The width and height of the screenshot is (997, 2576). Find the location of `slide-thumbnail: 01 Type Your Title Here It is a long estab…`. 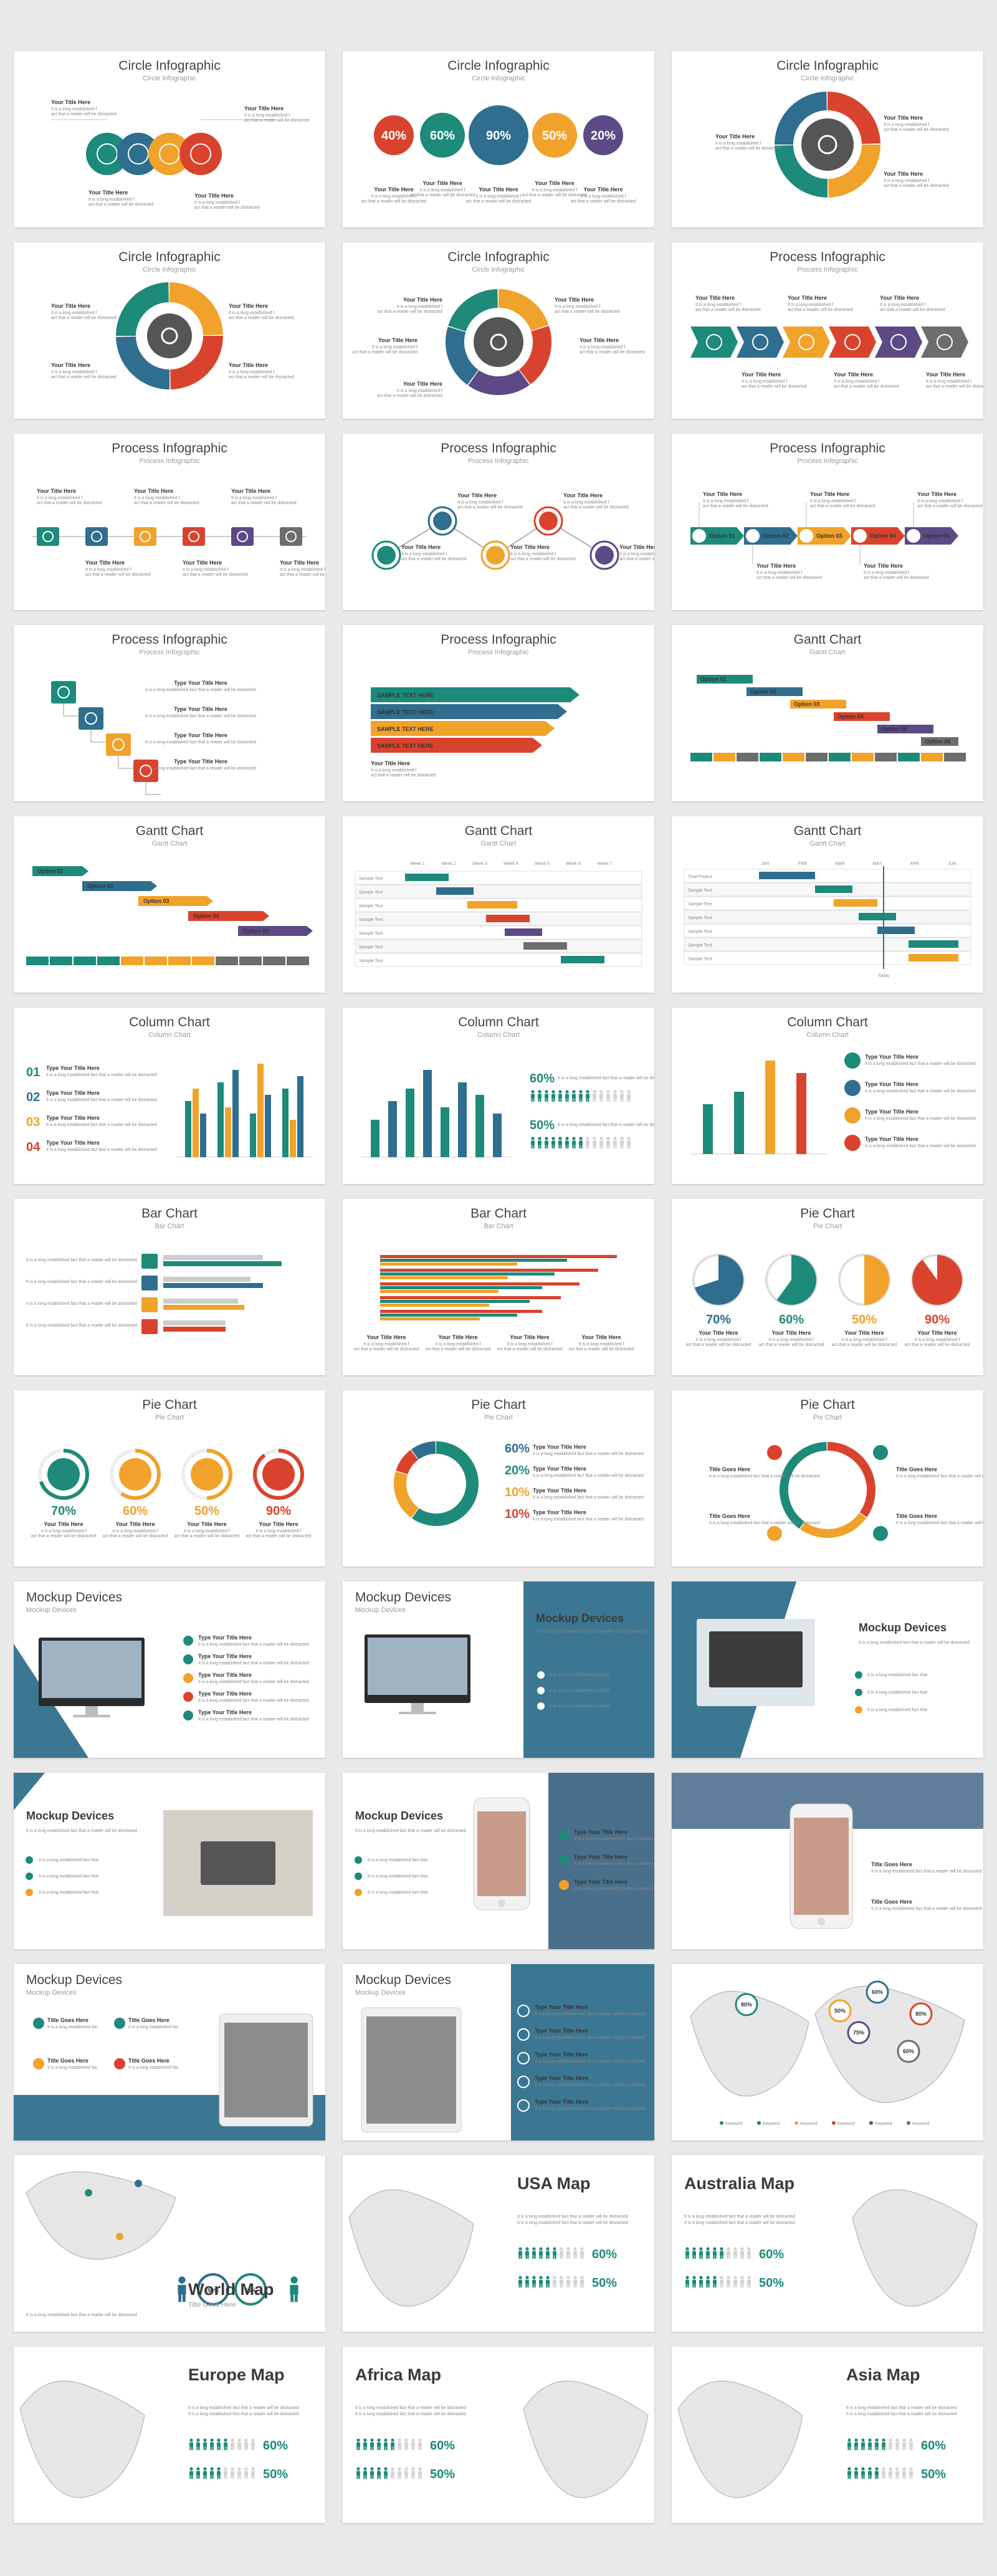

slide-thumbnail: 01 Type Your Title Here It is a long estab… is located at coordinates (169, 1096).